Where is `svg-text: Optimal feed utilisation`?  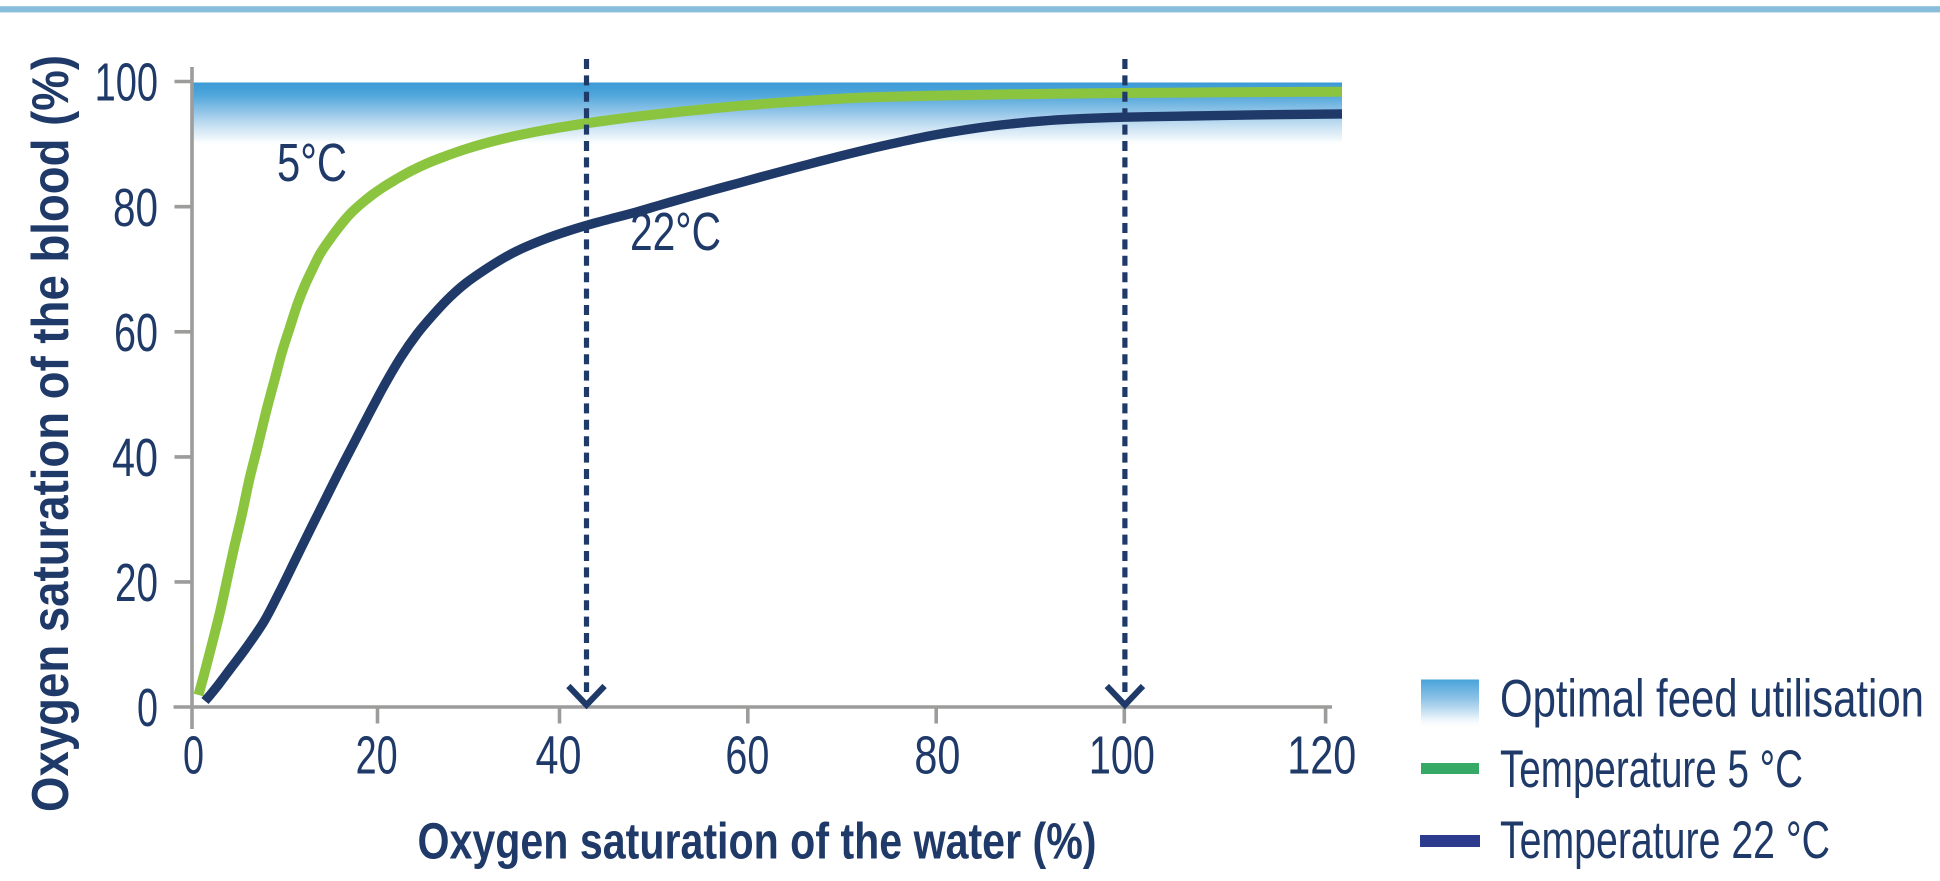
svg-text: Optimal feed utilisation is located at coordinates (1712, 698).